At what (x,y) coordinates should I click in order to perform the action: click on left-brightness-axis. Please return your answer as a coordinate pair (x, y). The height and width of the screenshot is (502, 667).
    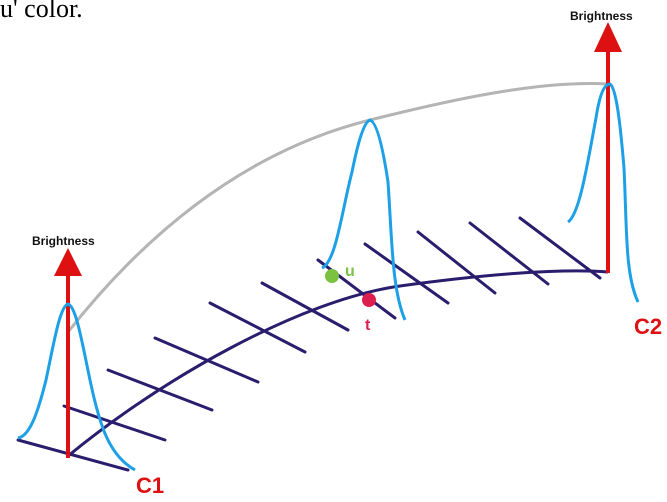
    Looking at the image, I should click on (68, 353).